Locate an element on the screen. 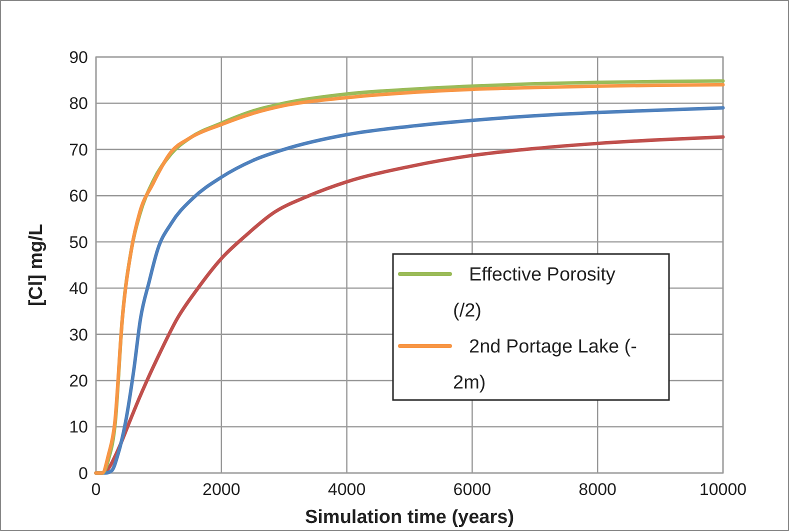 The height and width of the screenshot is (531, 789). x-axis-title: Simulation time (years) is located at coordinates (409, 517).